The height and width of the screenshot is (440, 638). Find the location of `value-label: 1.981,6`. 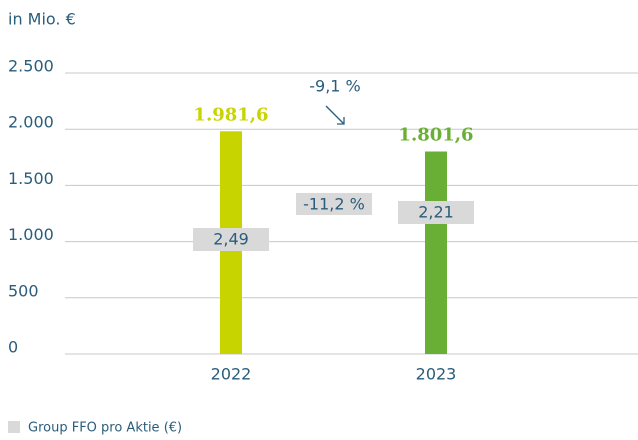

value-label: 1.981,6 is located at coordinates (230, 114).